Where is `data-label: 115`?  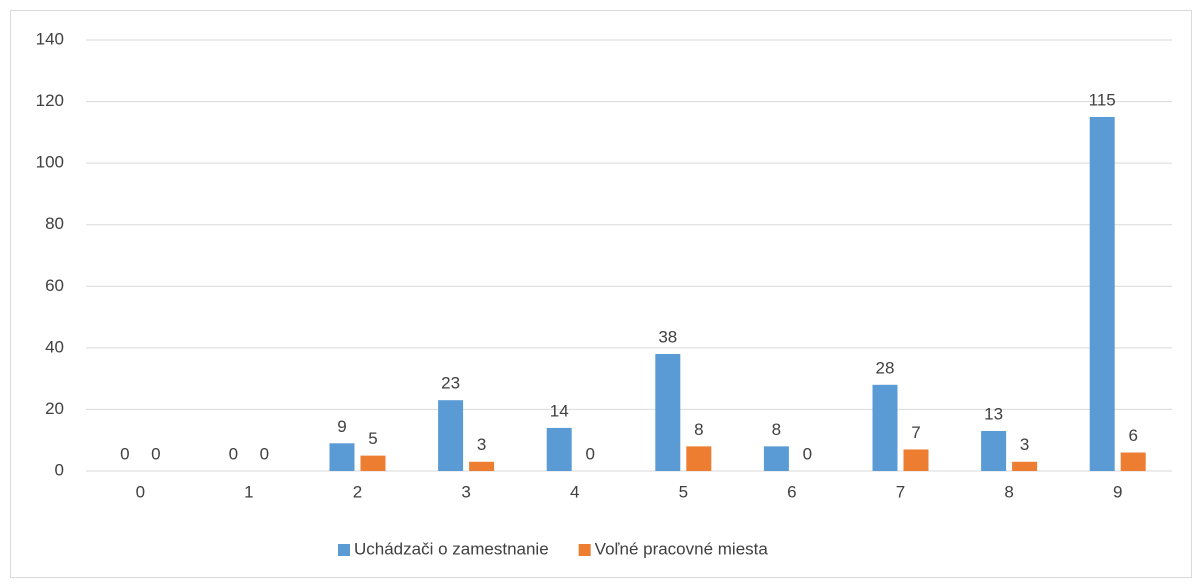
data-label: 115 is located at coordinates (1102, 99).